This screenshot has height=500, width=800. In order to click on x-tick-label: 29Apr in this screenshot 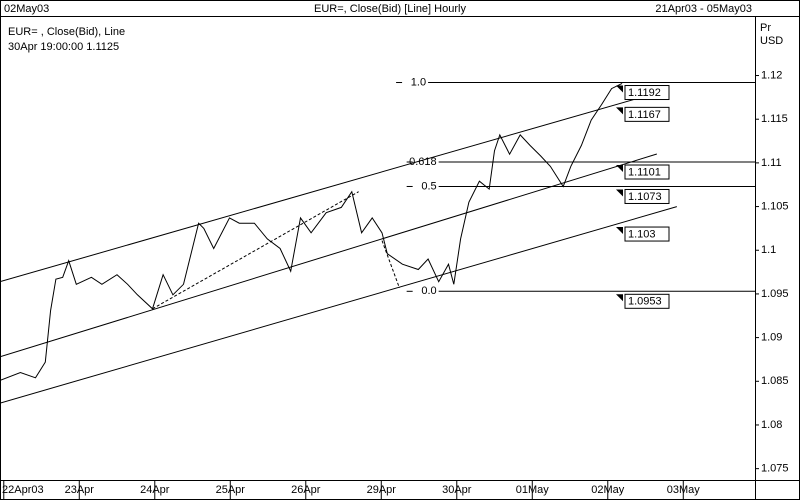, I will do `click(382, 490)`.